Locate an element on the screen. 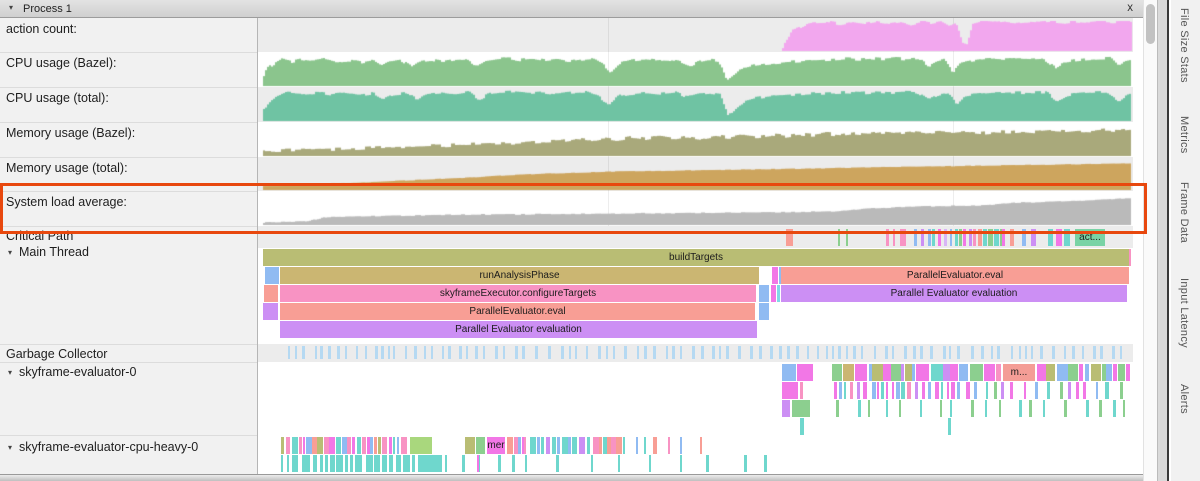 The width and height of the screenshot is (1200, 481). horizontal-scrollbar is located at coordinates (571, 477).